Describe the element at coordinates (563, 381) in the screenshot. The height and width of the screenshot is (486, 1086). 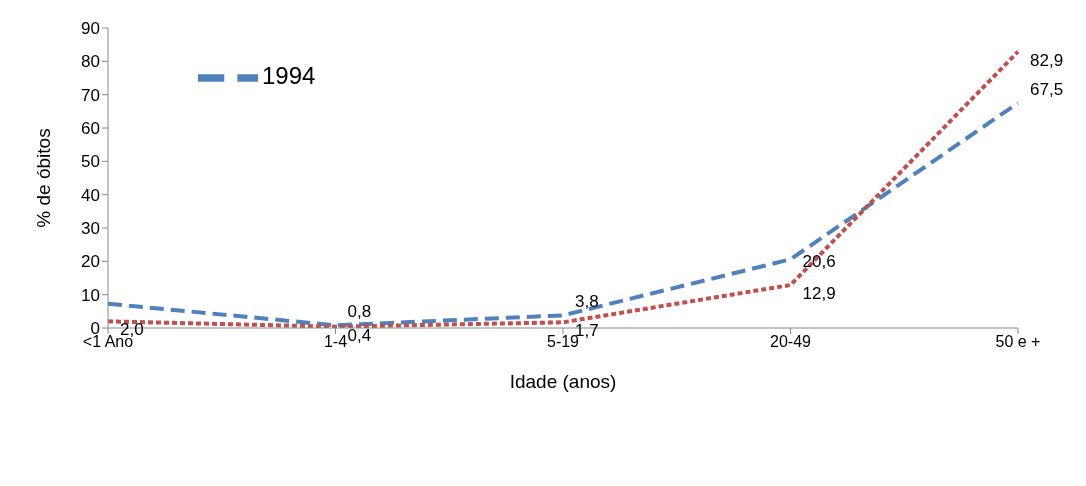
I see `x-axis-title: Idade (anos)` at that location.